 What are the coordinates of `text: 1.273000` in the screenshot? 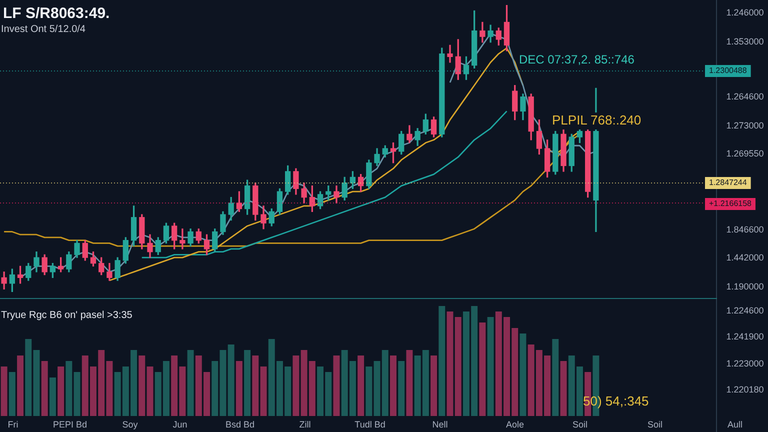 It's located at (745, 125).